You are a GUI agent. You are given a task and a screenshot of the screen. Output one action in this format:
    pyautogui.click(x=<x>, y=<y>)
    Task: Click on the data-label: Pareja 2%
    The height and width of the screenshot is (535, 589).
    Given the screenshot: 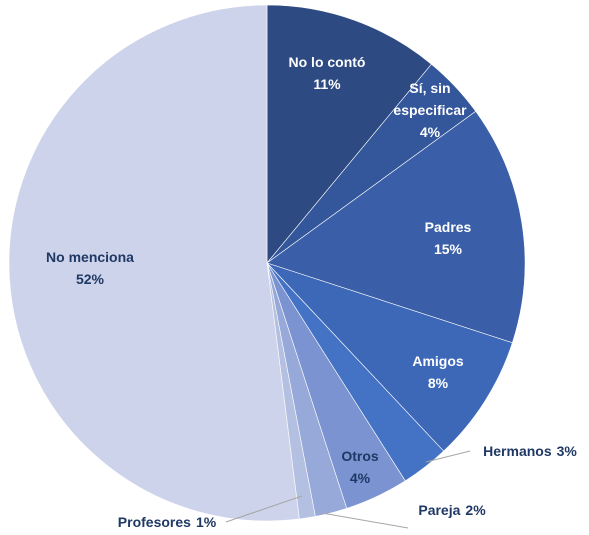 What is the action you would take?
    pyautogui.click(x=451, y=510)
    